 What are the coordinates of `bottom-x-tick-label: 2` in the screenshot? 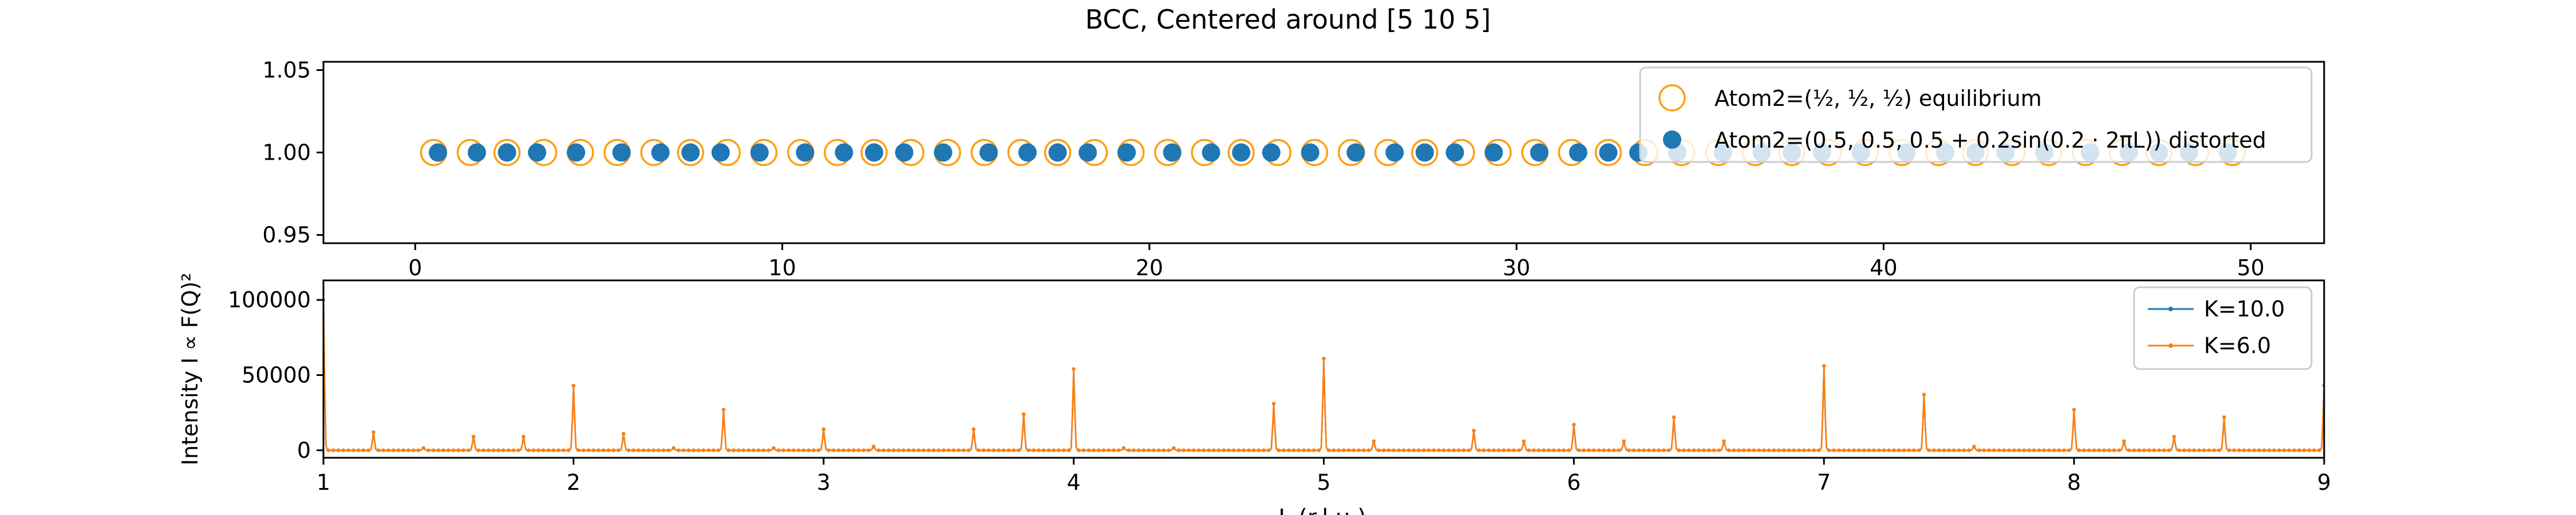 It's located at (573, 482).